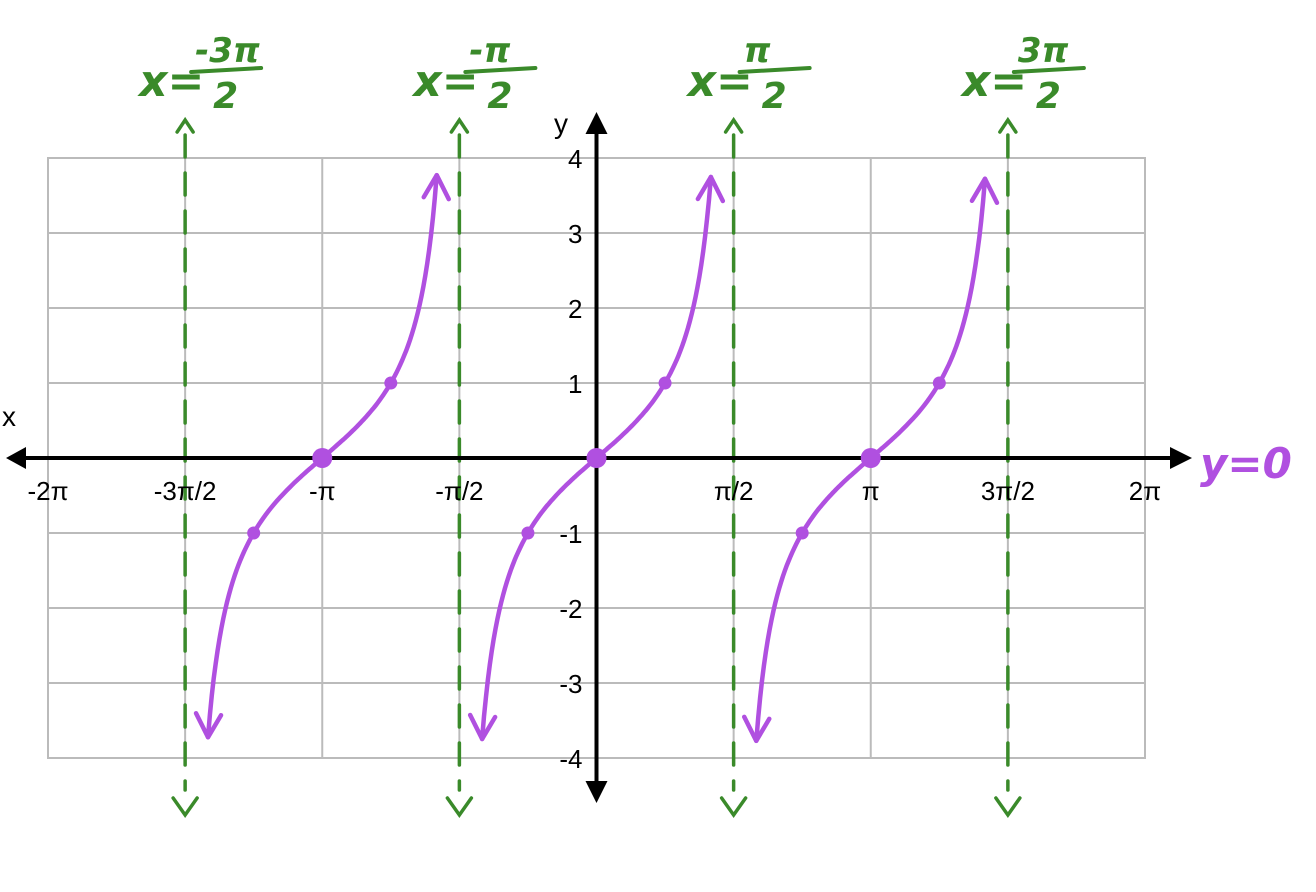  What do you see at coordinates (185, 491) in the screenshot?
I see `x-tick-label: -3π/2` at bounding box center [185, 491].